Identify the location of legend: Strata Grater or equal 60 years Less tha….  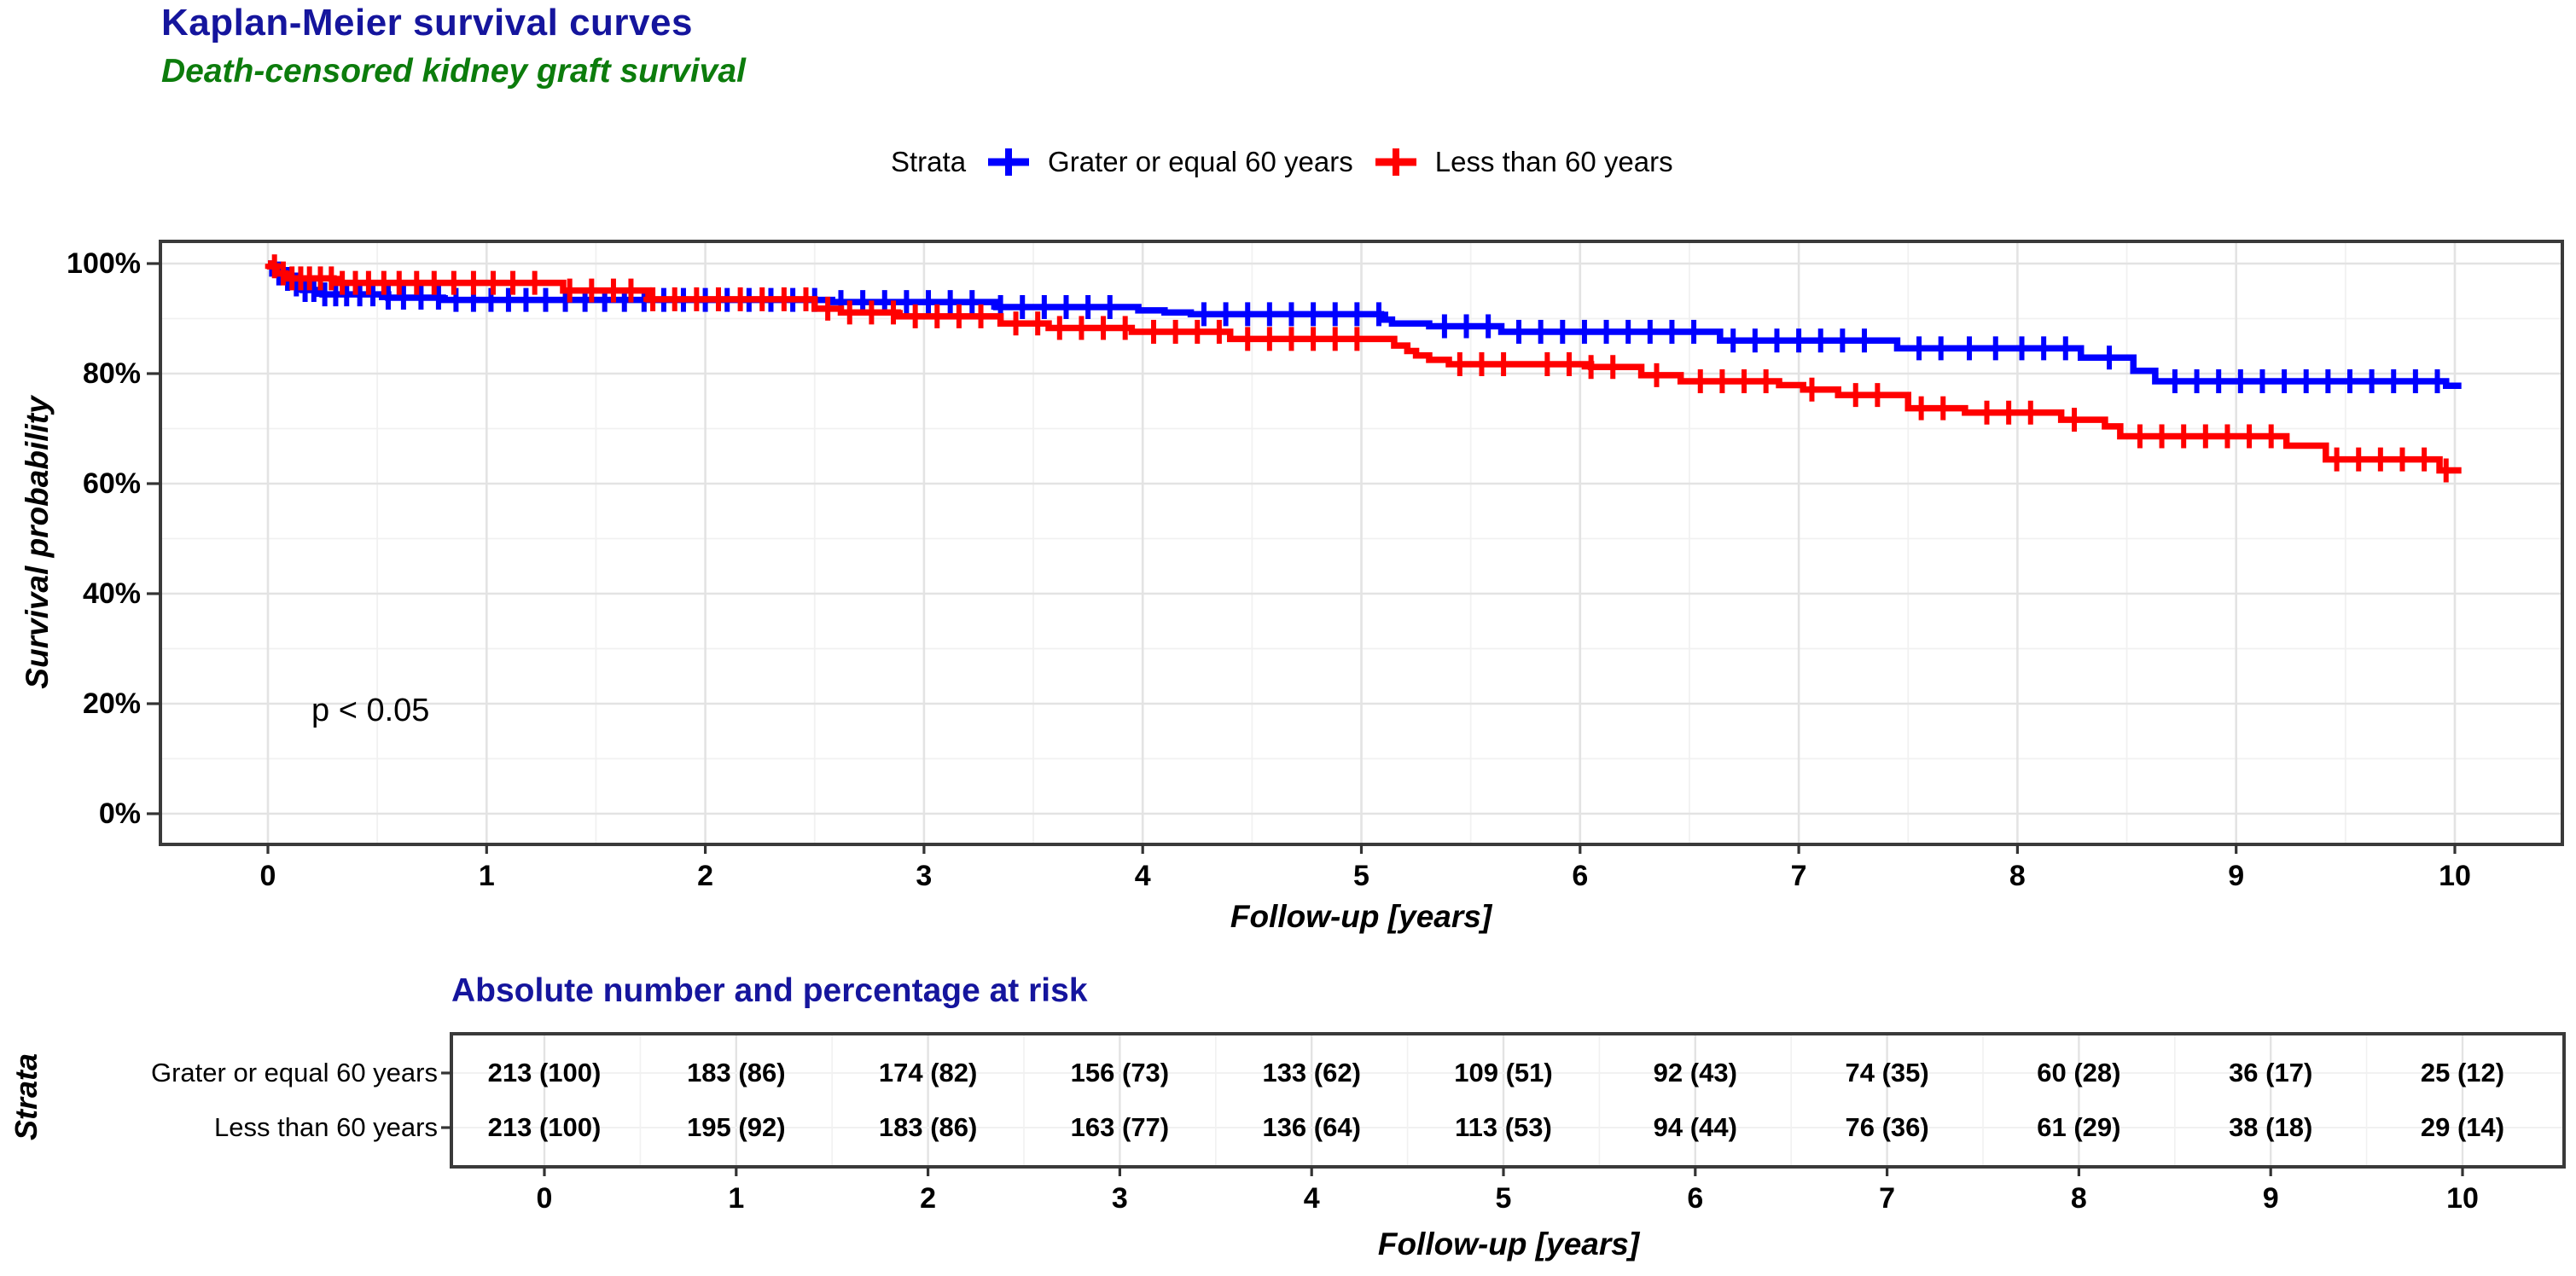
(1282, 162).